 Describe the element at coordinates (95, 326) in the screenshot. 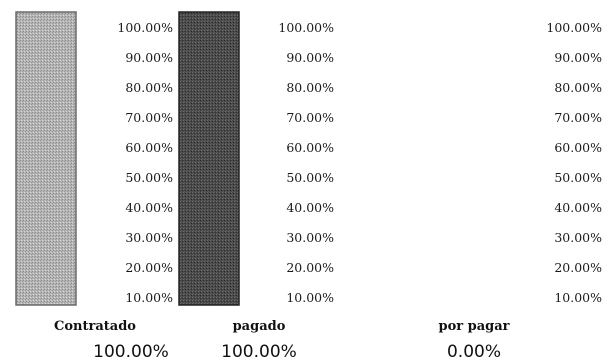

I see `category-label: Contratado` at that location.